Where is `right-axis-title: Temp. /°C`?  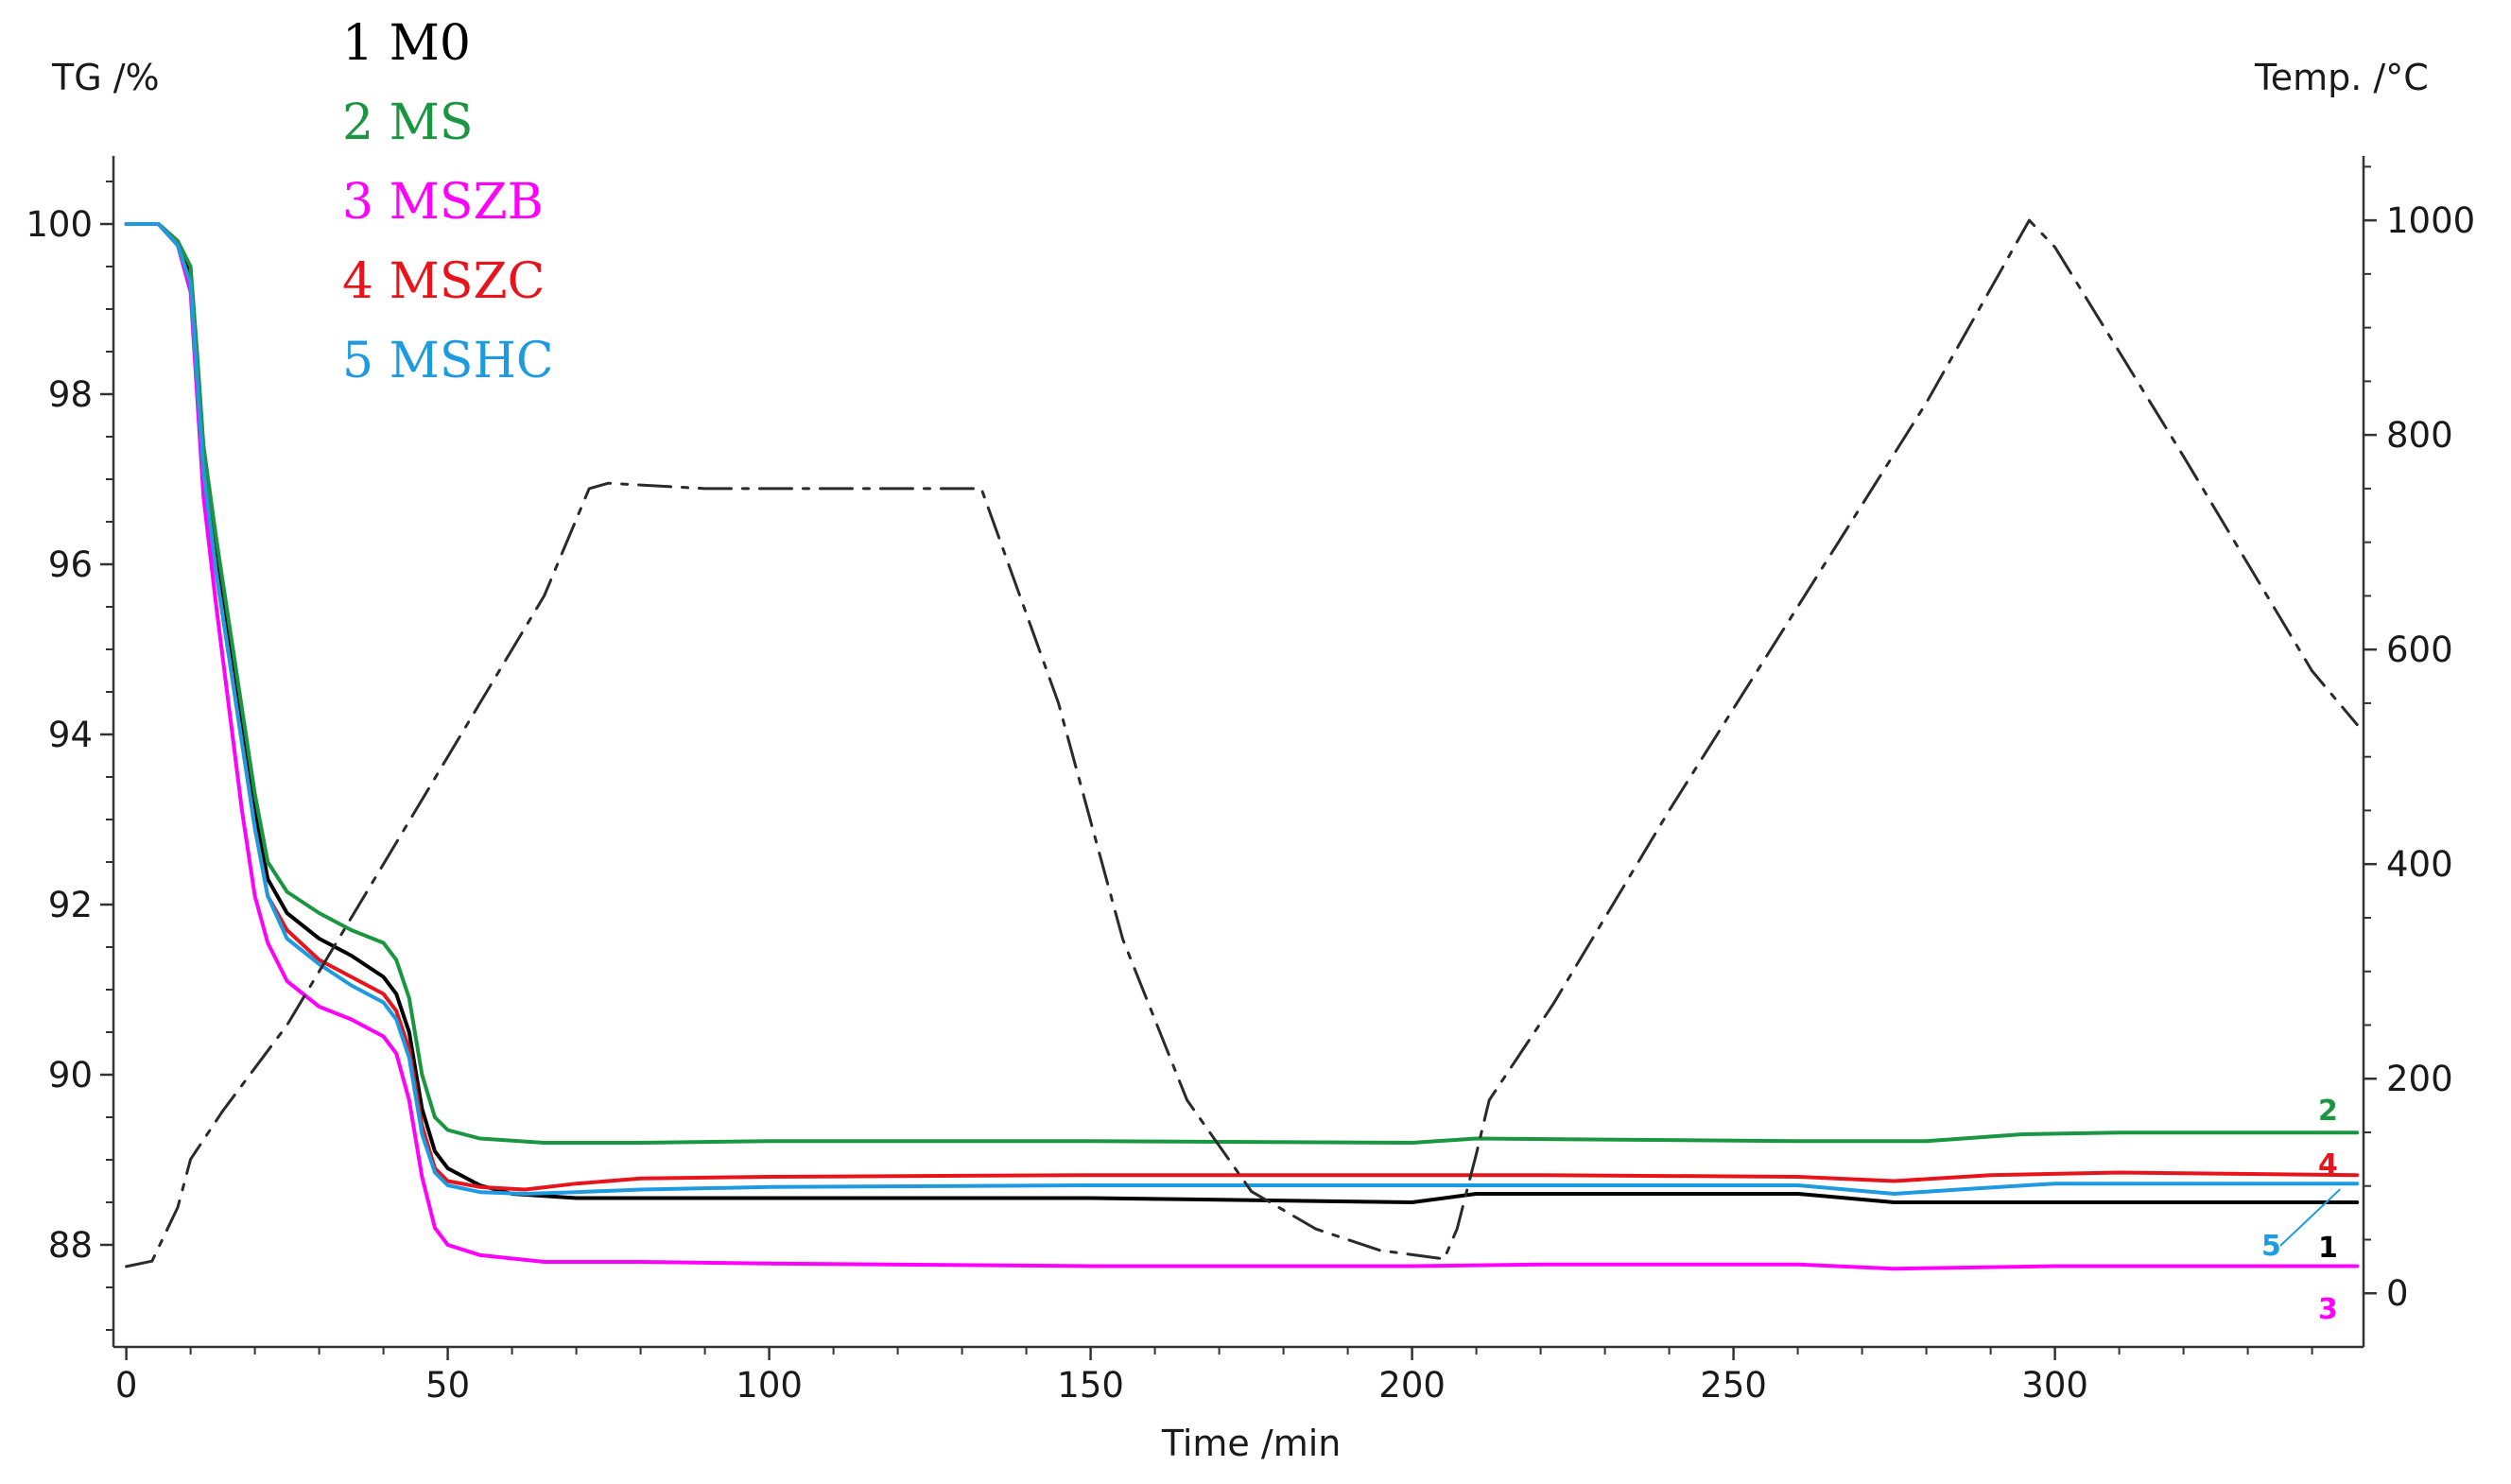
right-axis-title: Temp. /°C is located at coordinates (2341, 77).